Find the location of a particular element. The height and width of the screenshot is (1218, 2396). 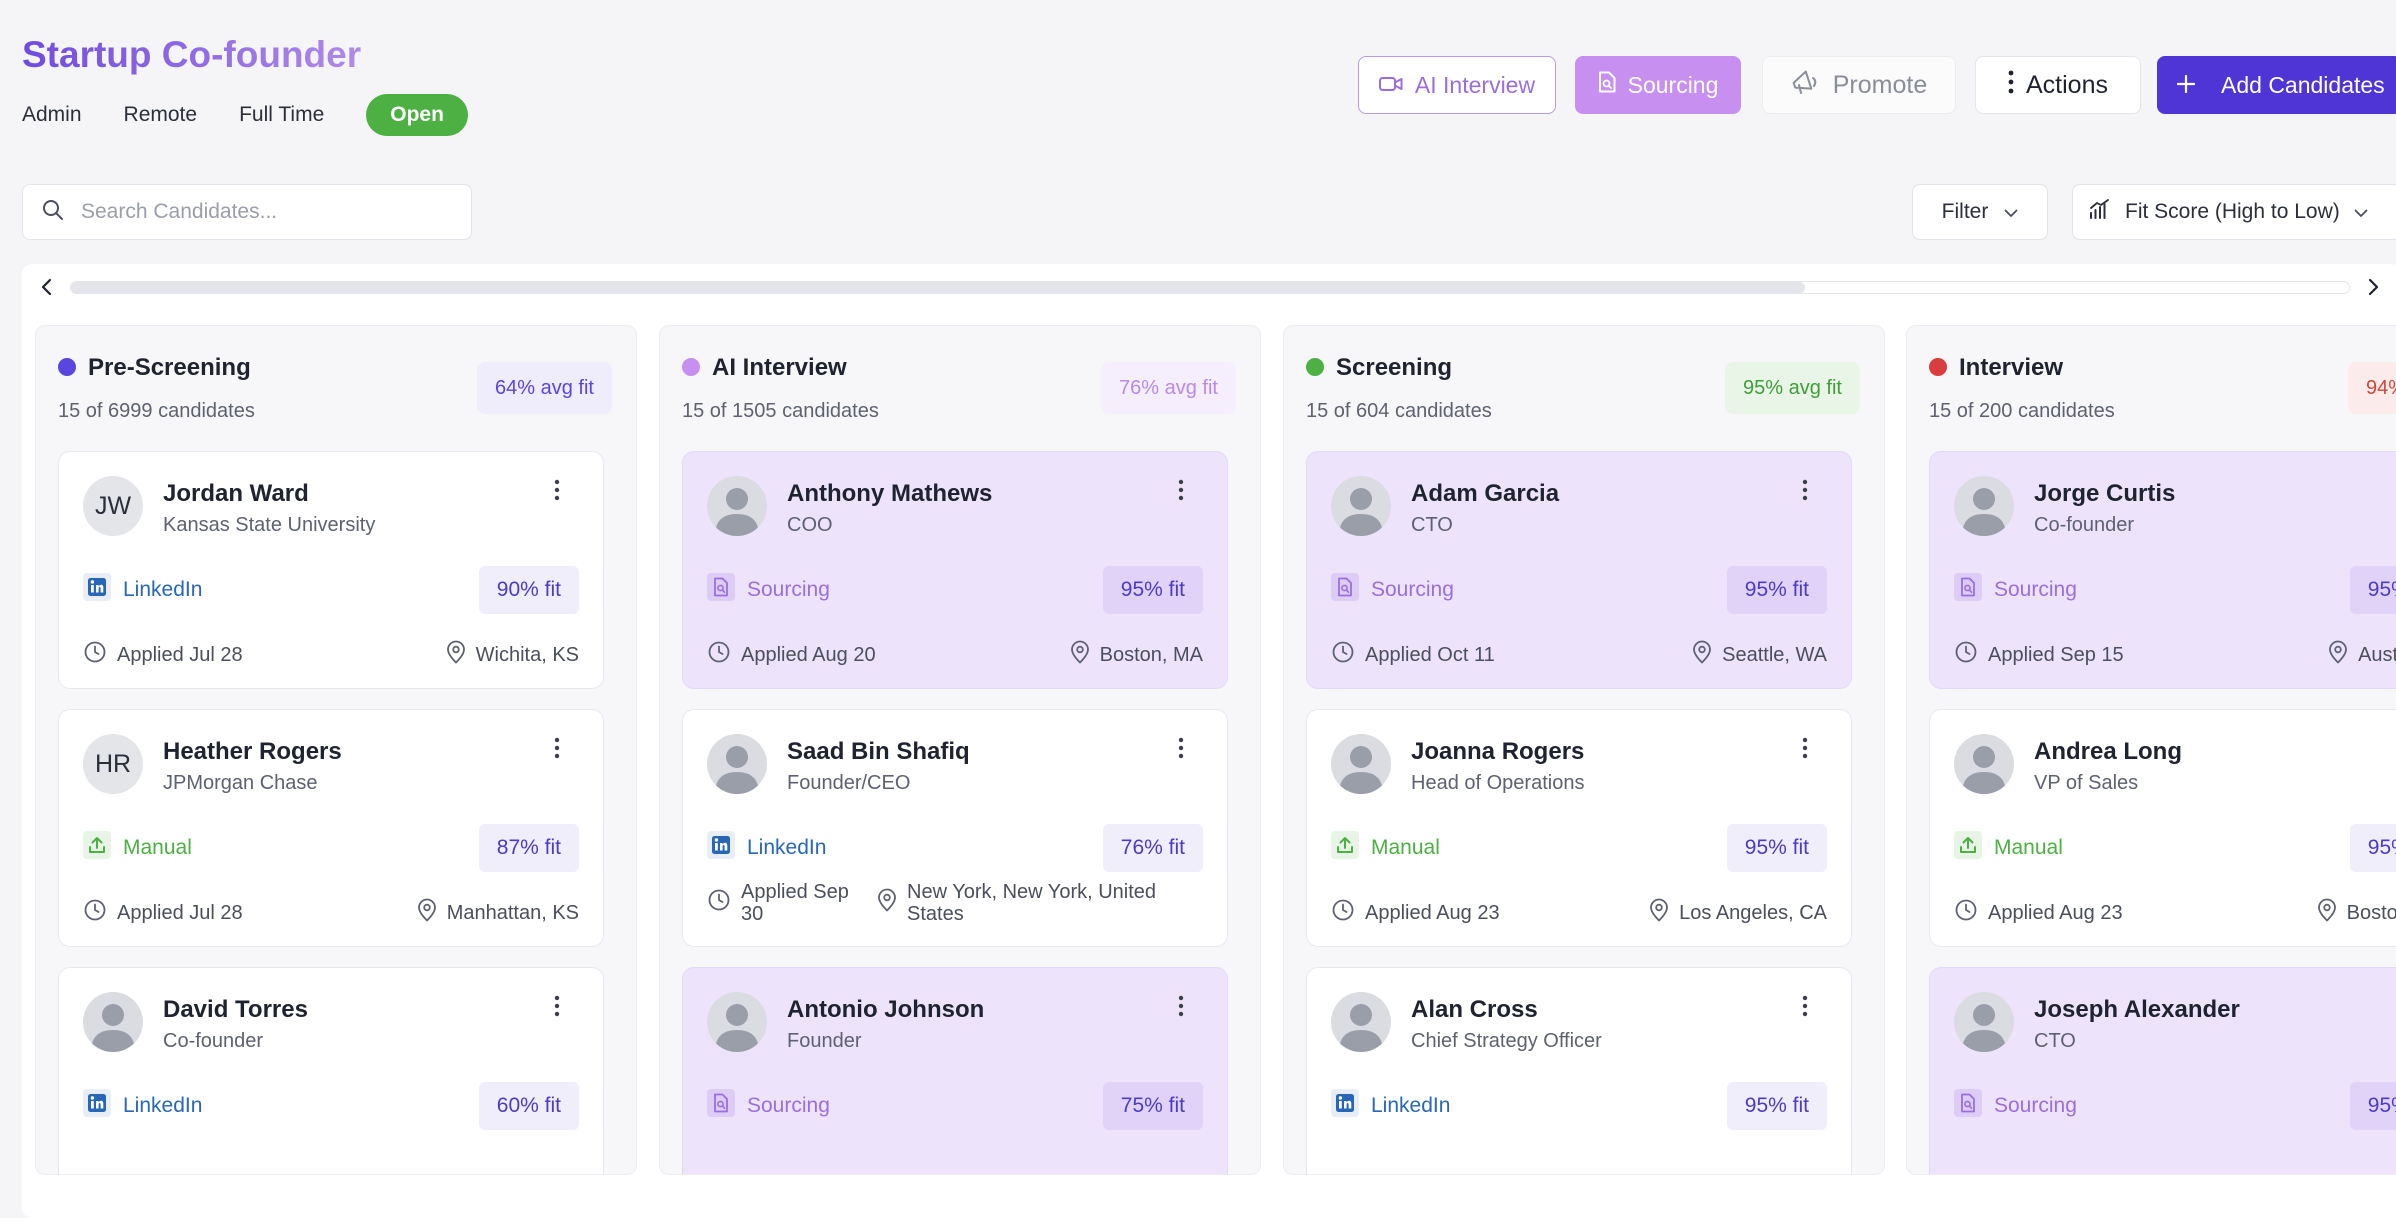

sourcing-button: Sourcing is located at coordinates (1658, 85).